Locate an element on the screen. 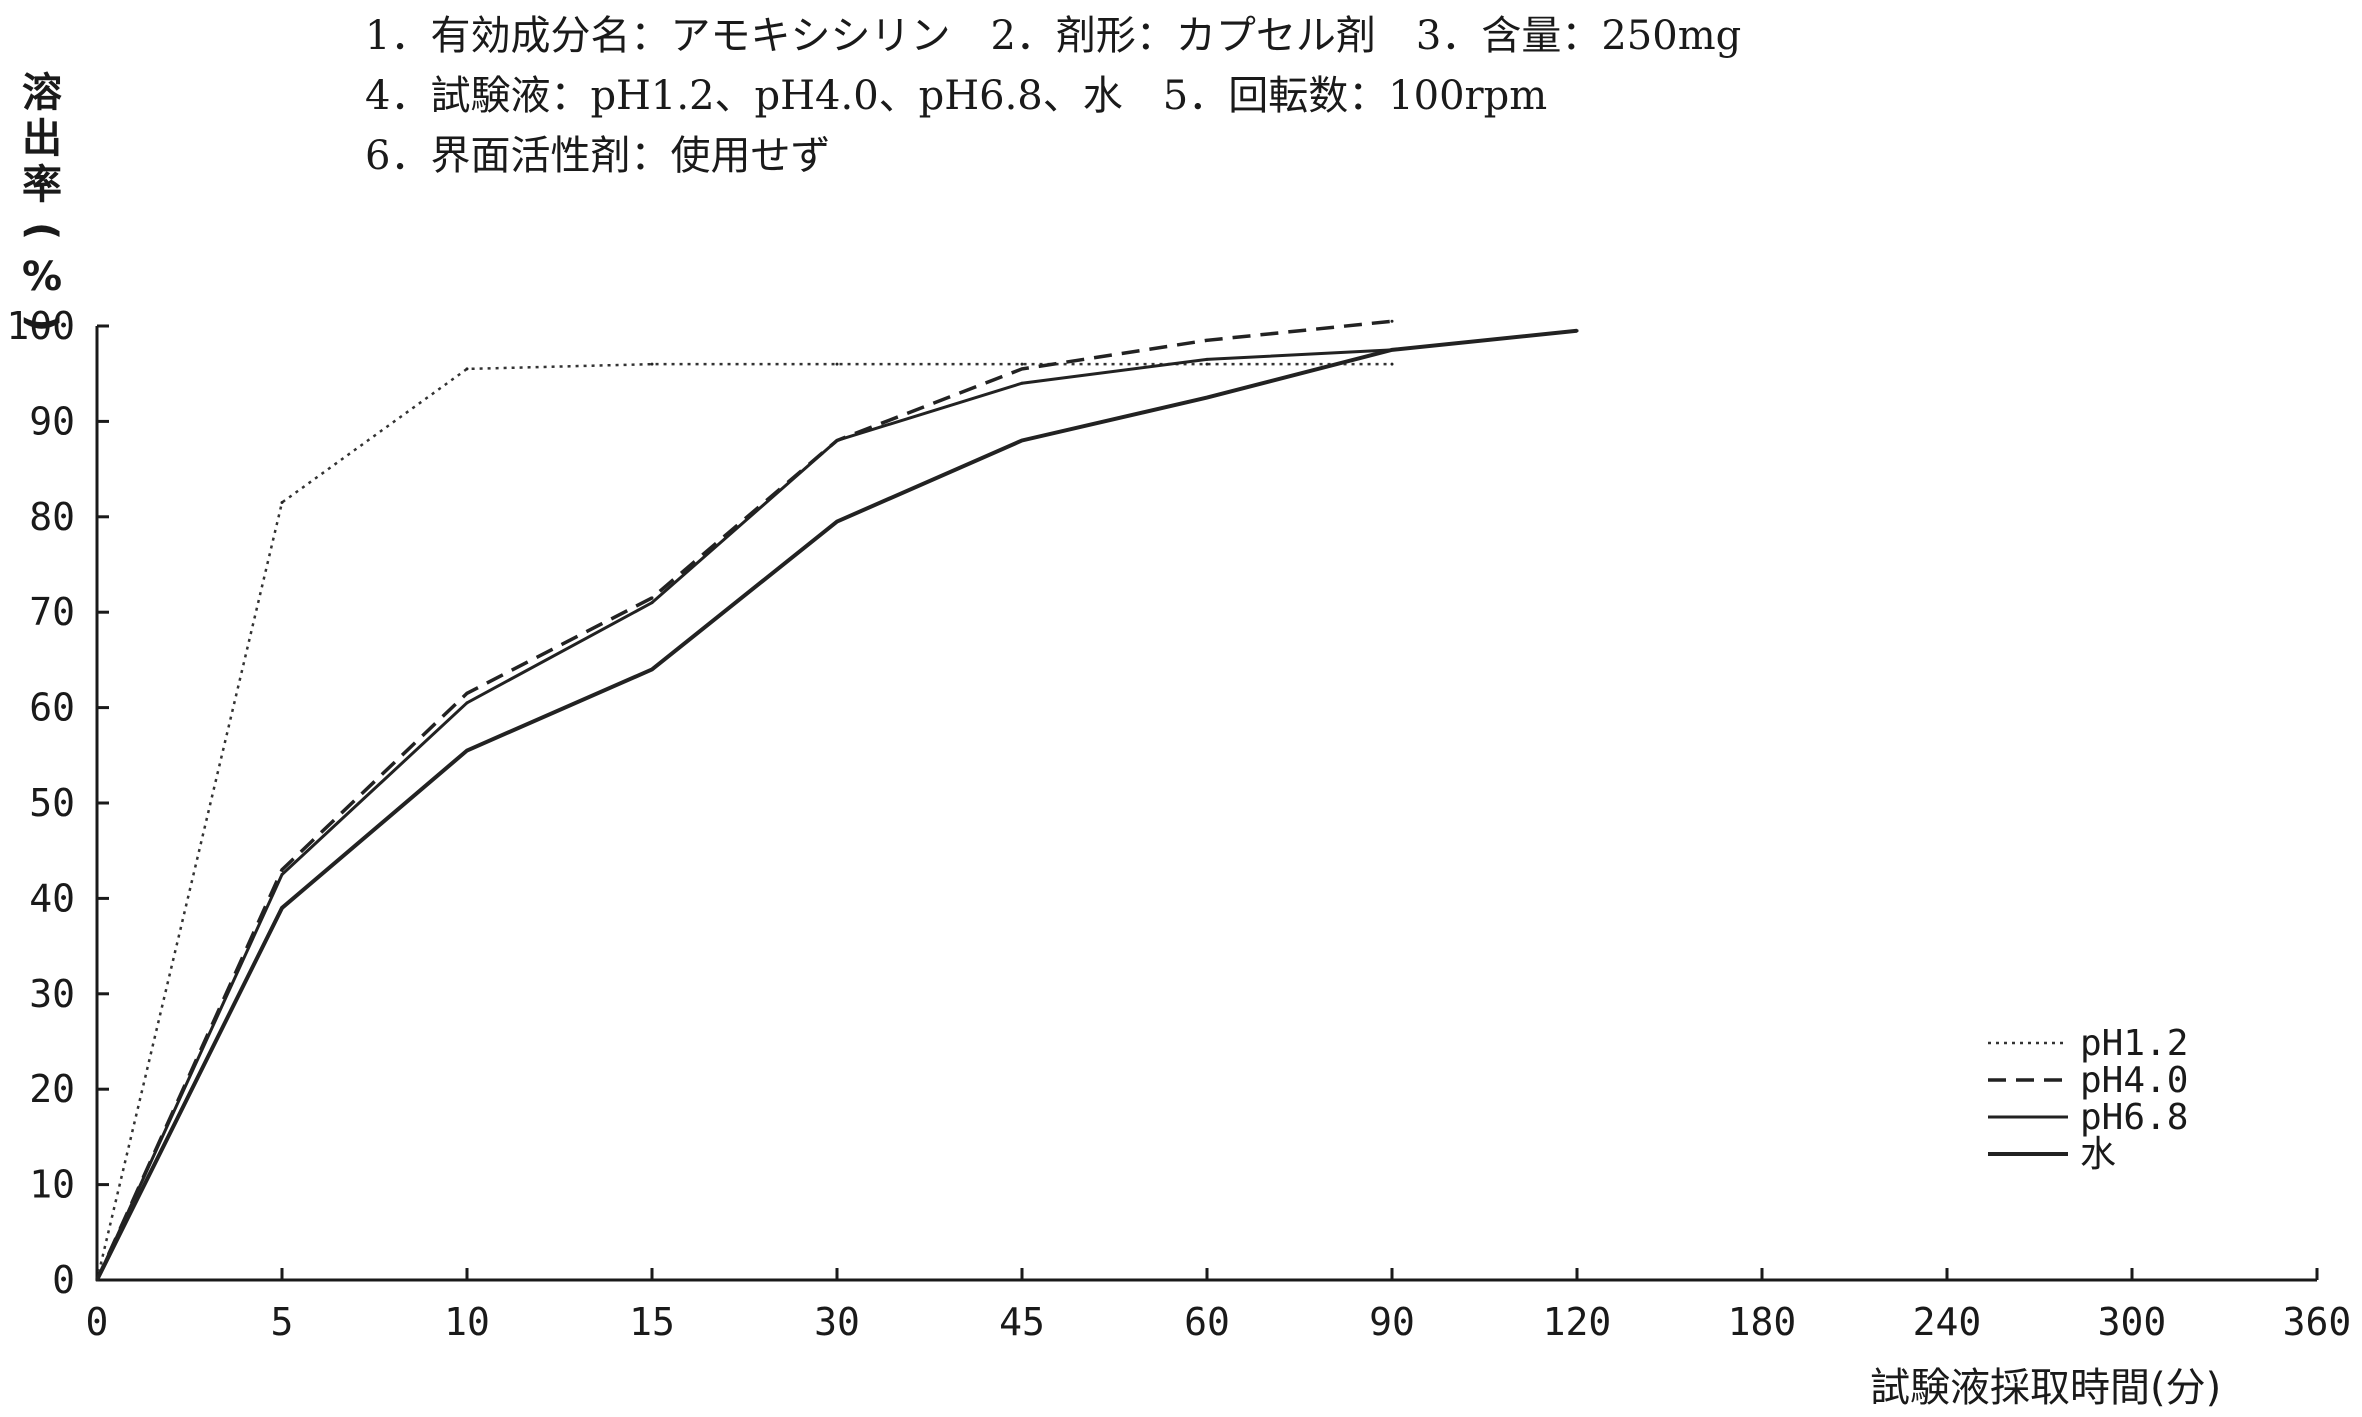  x-tick-label: 90 is located at coordinates (1392, 1322).